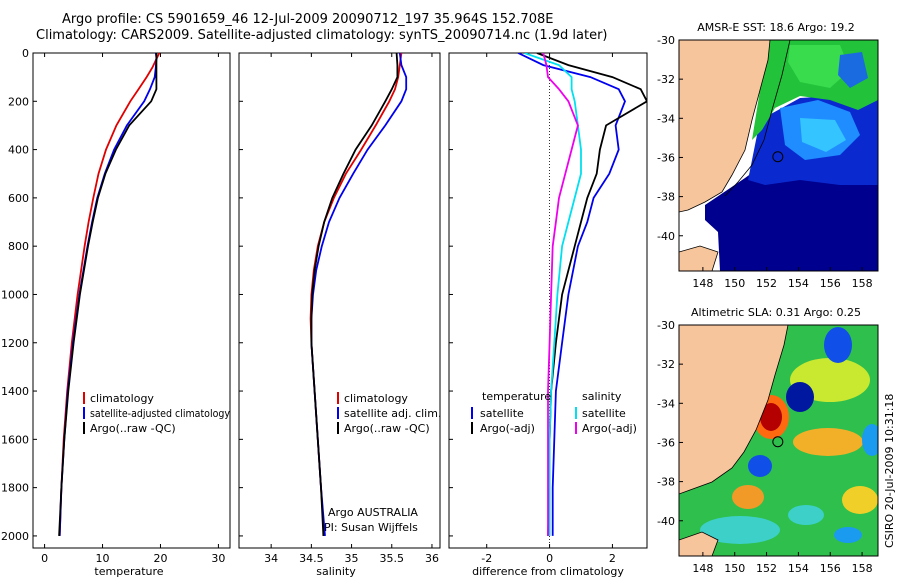 The image size is (900, 580). What do you see at coordinates (432, 558) in the screenshot?
I see `x-tick-label: 36` at bounding box center [432, 558].